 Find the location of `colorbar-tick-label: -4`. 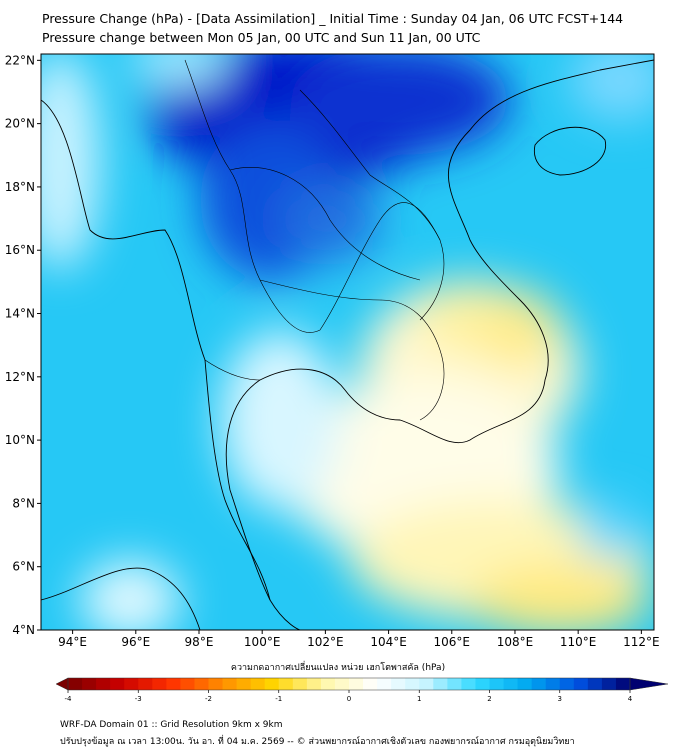

colorbar-tick-label: -4 is located at coordinates (69, 699).